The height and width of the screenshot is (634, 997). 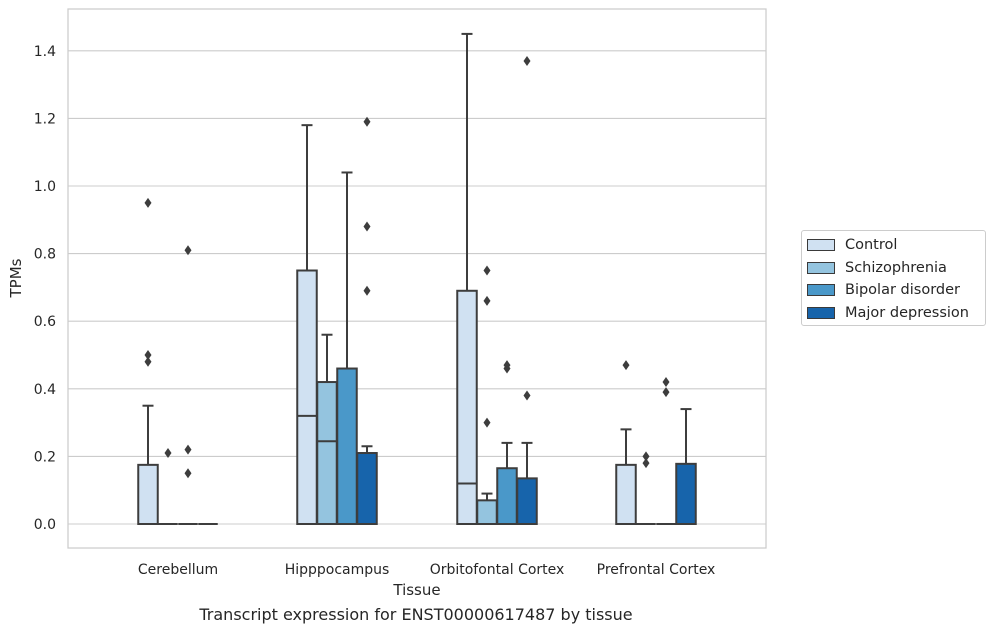 What do you see at coordinates (45, 119) in the screenshot?
I see `y-tick-label: 1.2` at bounding box center [45, 119].